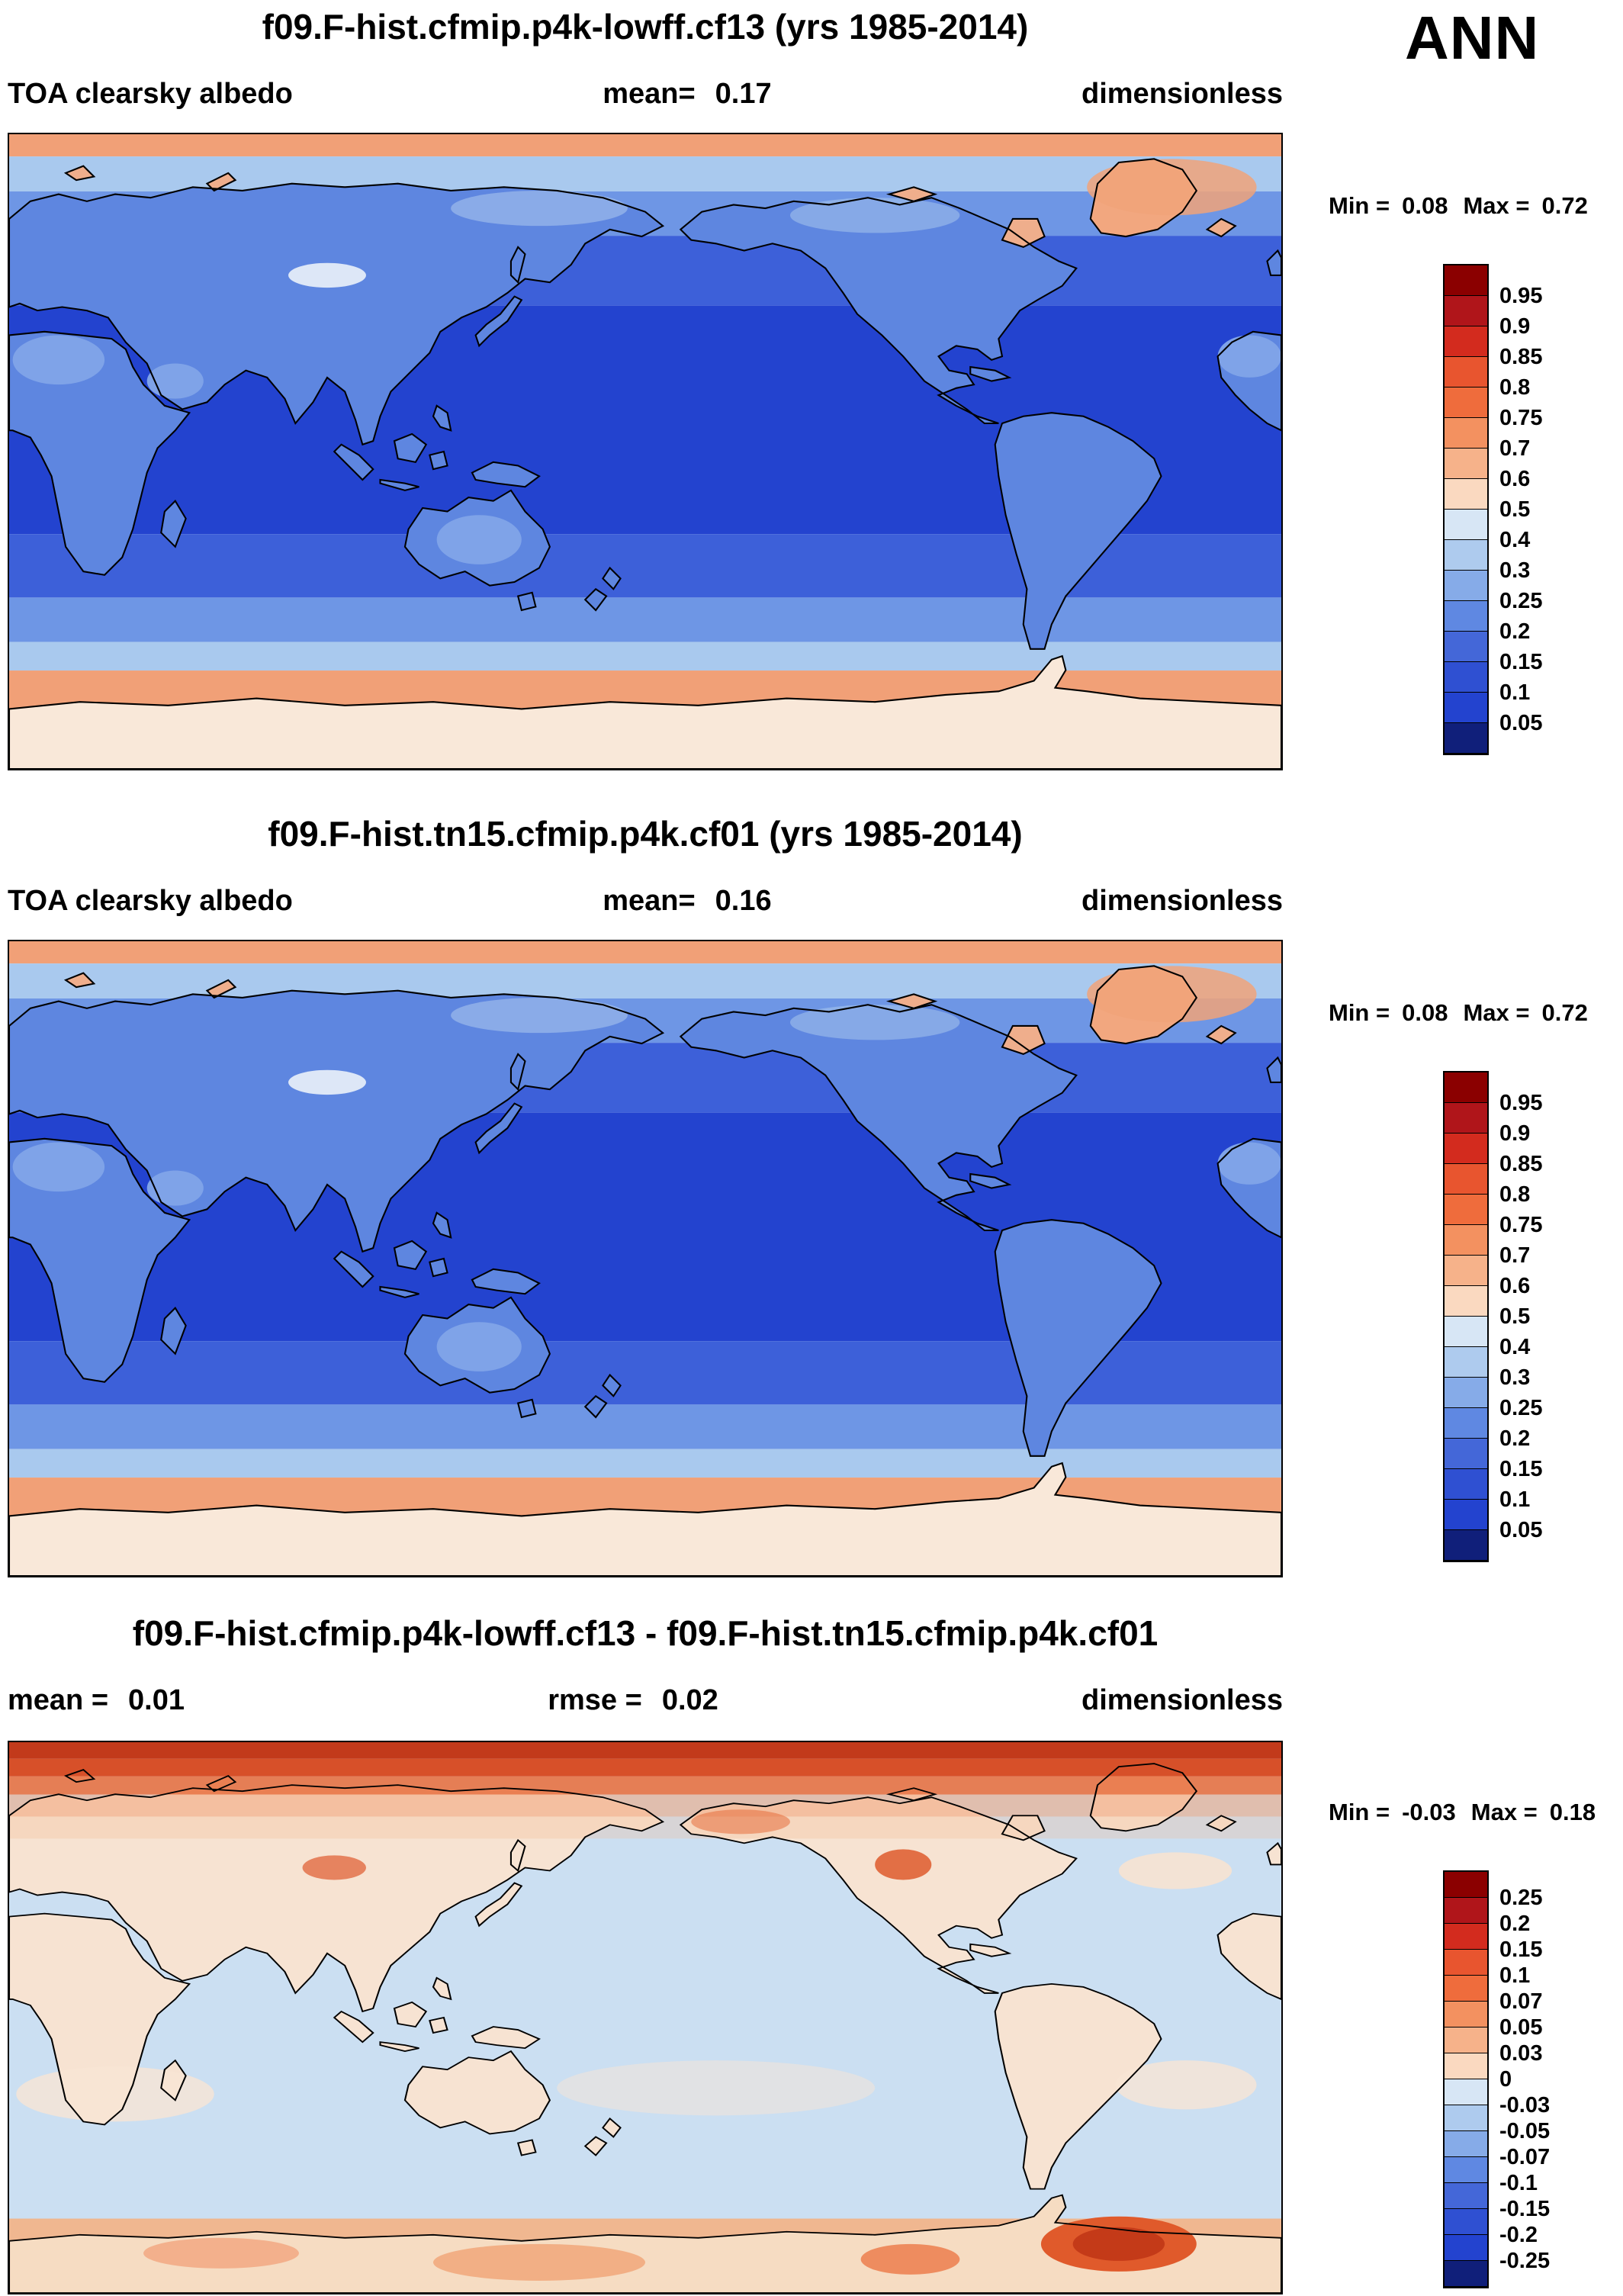 The width and height of the screenshot is (1623, 2296). Describe the element at coordinates (221, 181) in the screenshot. I see `novaya-landmass` at that location.